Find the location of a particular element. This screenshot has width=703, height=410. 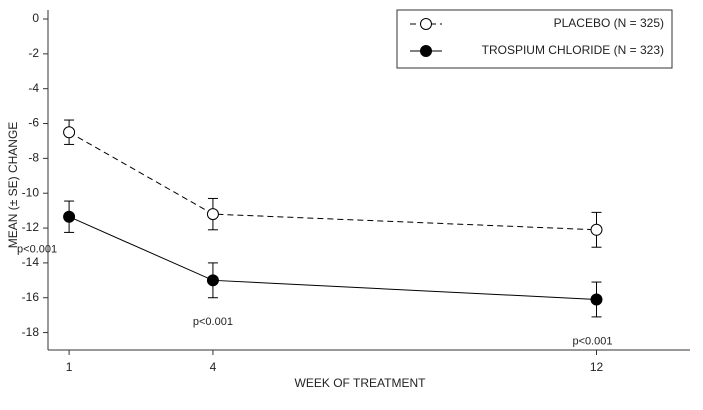

y-tick-label: -4 is located at coordinates (33, 88).